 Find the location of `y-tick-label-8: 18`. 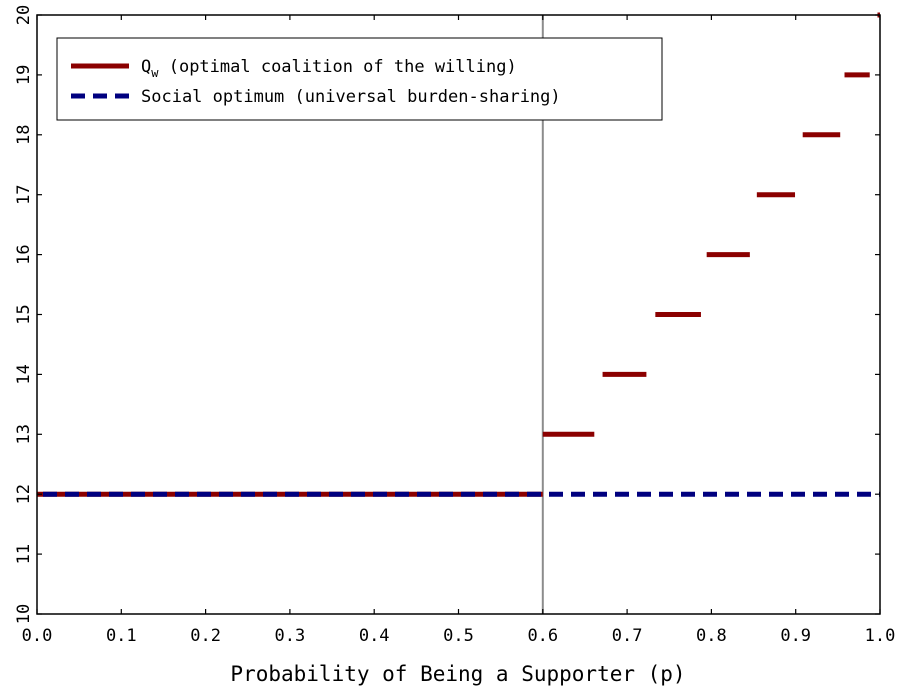

y-tick-label-8: 18 is located at coordinates (24, 135).